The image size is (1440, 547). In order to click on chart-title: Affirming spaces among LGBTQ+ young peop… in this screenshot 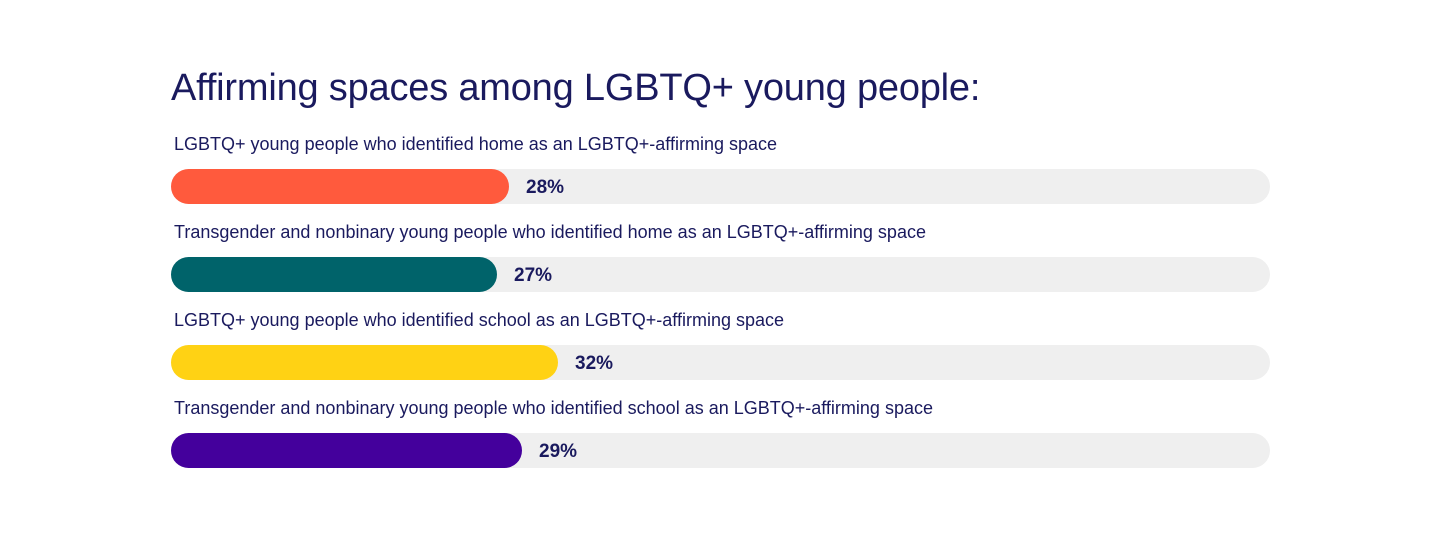, I will do `click(576, 88)`.